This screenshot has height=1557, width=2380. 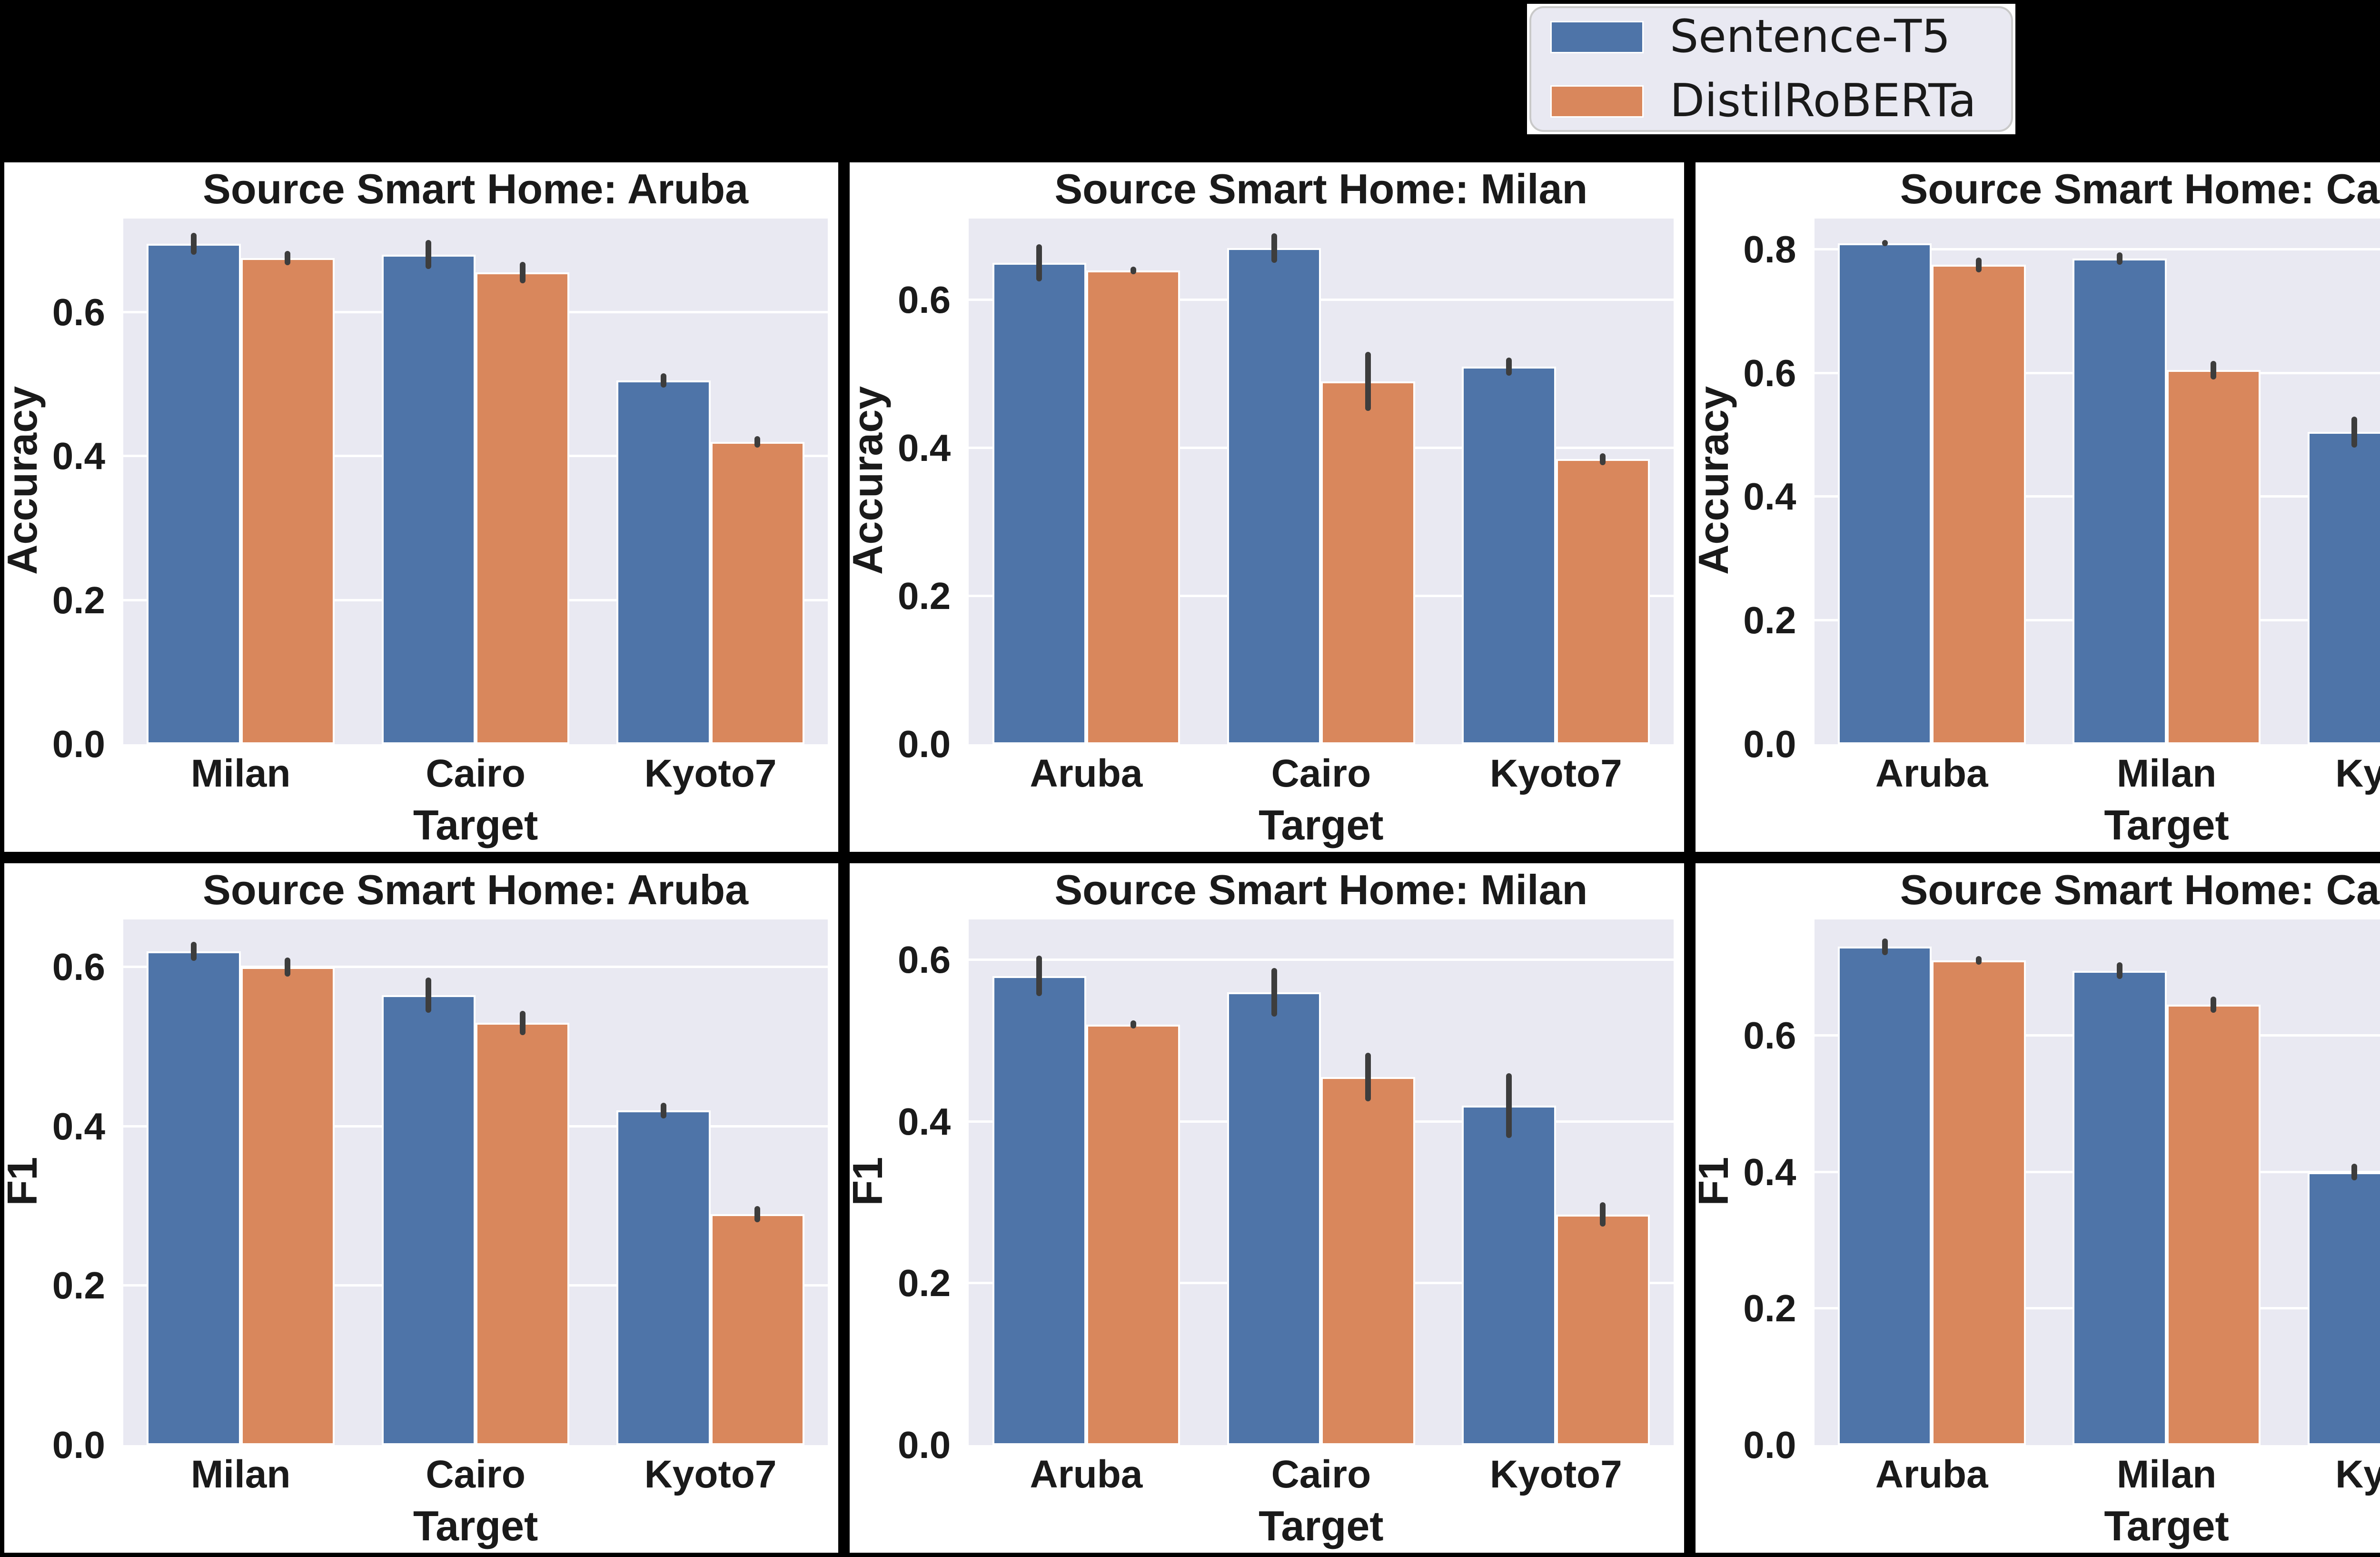 I want to click on y-axis-ticks: 0.0 0.2 0.4 0.6 0.8, so click(x=1750, y=491).